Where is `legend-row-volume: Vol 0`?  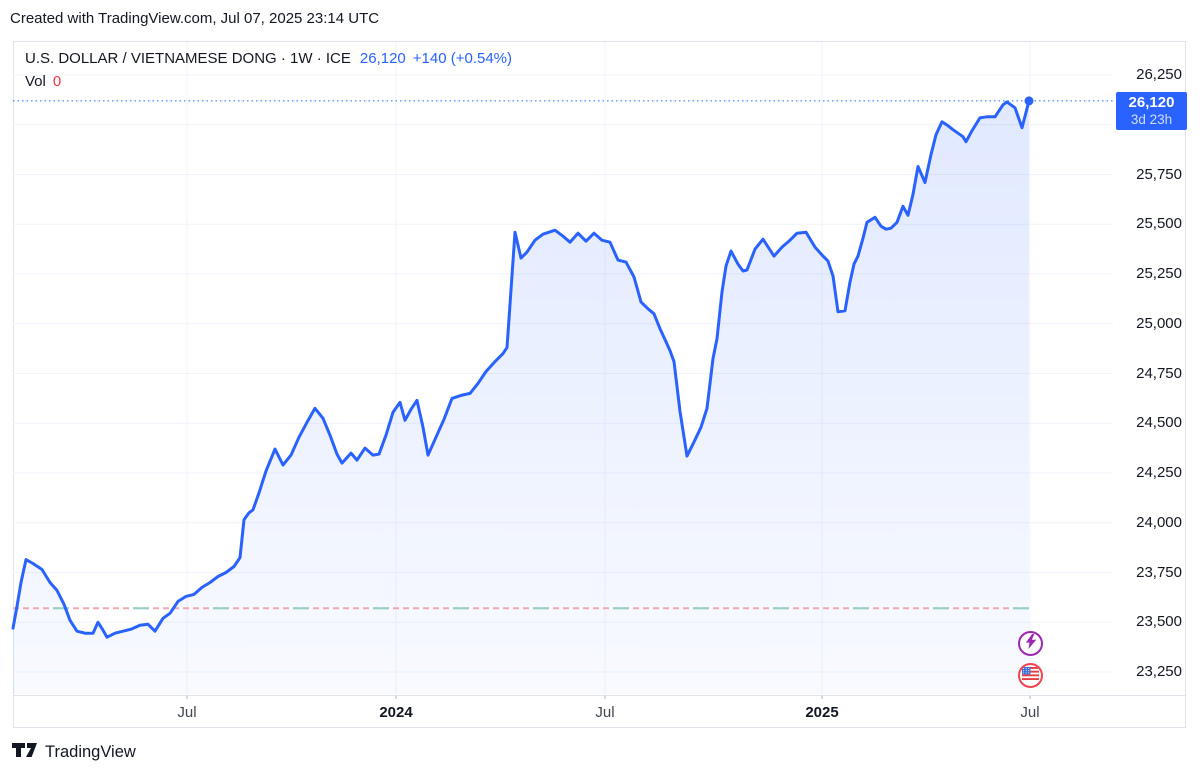
legend-row-volume: Vol 0 is located at coordinates (268, 82).